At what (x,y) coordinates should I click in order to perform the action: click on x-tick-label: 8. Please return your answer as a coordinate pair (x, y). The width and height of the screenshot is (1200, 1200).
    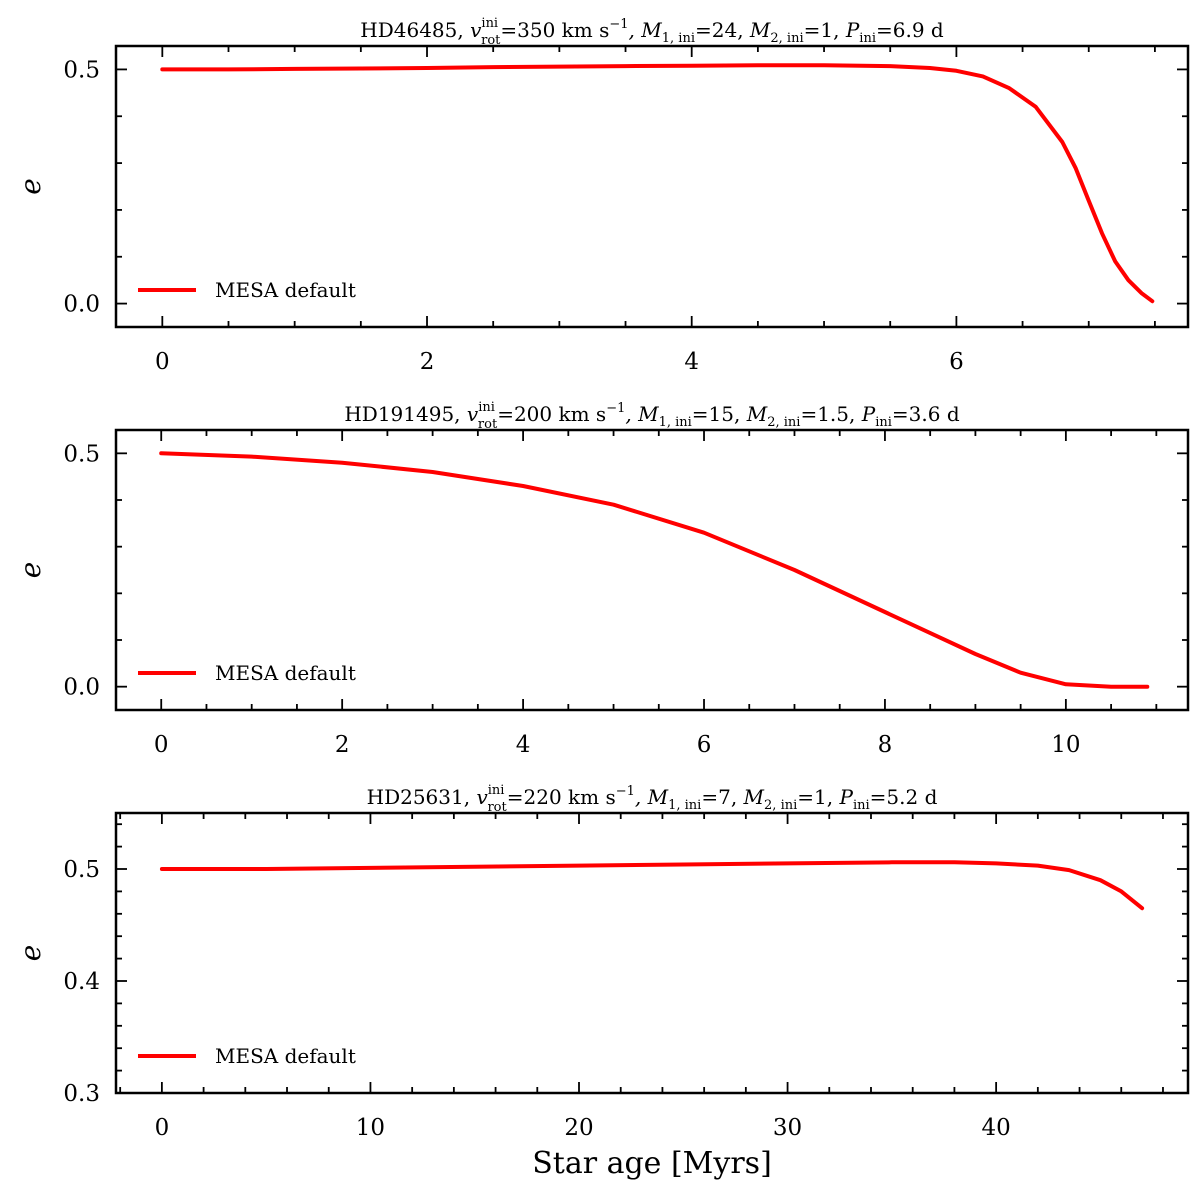
    Looking at the image, I should click on (885, 745).